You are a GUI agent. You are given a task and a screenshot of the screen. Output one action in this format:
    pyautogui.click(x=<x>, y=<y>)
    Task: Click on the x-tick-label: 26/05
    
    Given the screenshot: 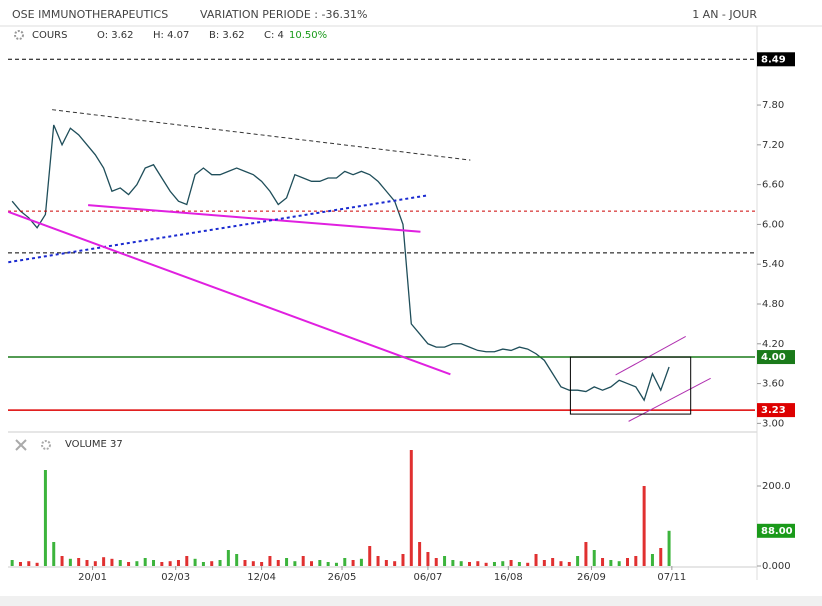 What is the action you would take?
    pyautogui.click(x=342, y=577)
    